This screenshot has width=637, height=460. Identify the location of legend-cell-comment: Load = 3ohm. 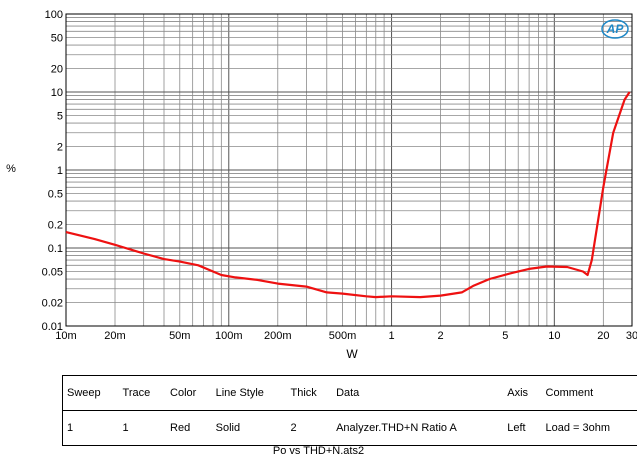
(589, 428).